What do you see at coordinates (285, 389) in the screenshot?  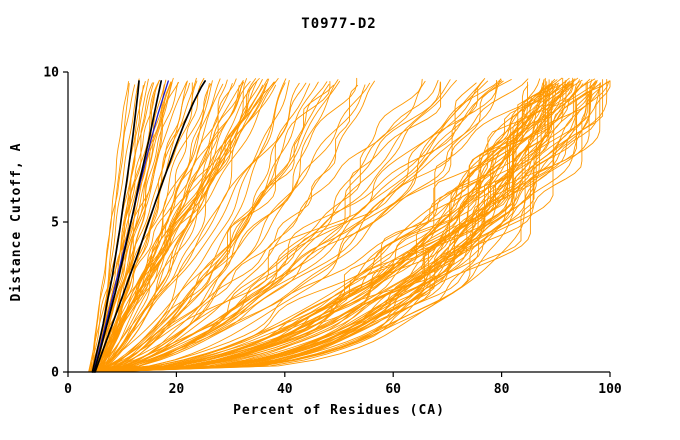 I see `x-tick-label: 40` at bounding box center [285, 389].